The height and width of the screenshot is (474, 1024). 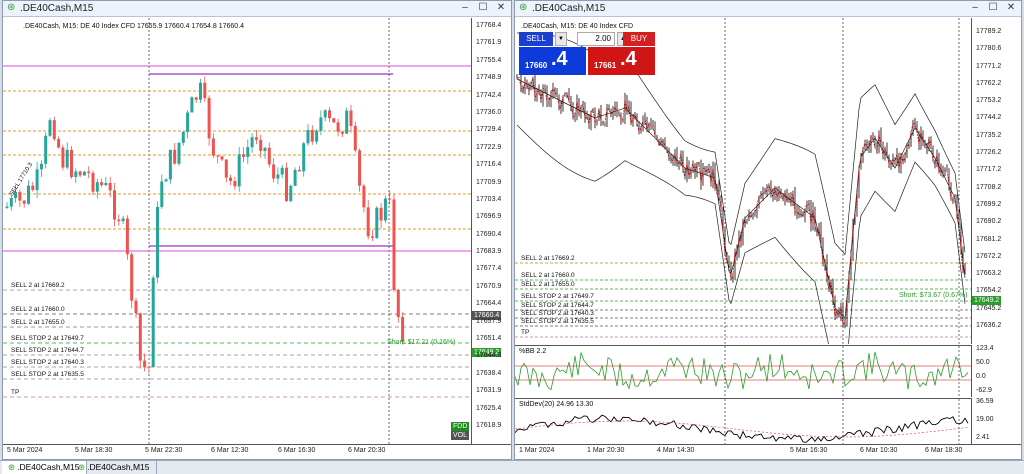 I want to click on stddev-price-label: 36.59, so click(x=985, y=401).